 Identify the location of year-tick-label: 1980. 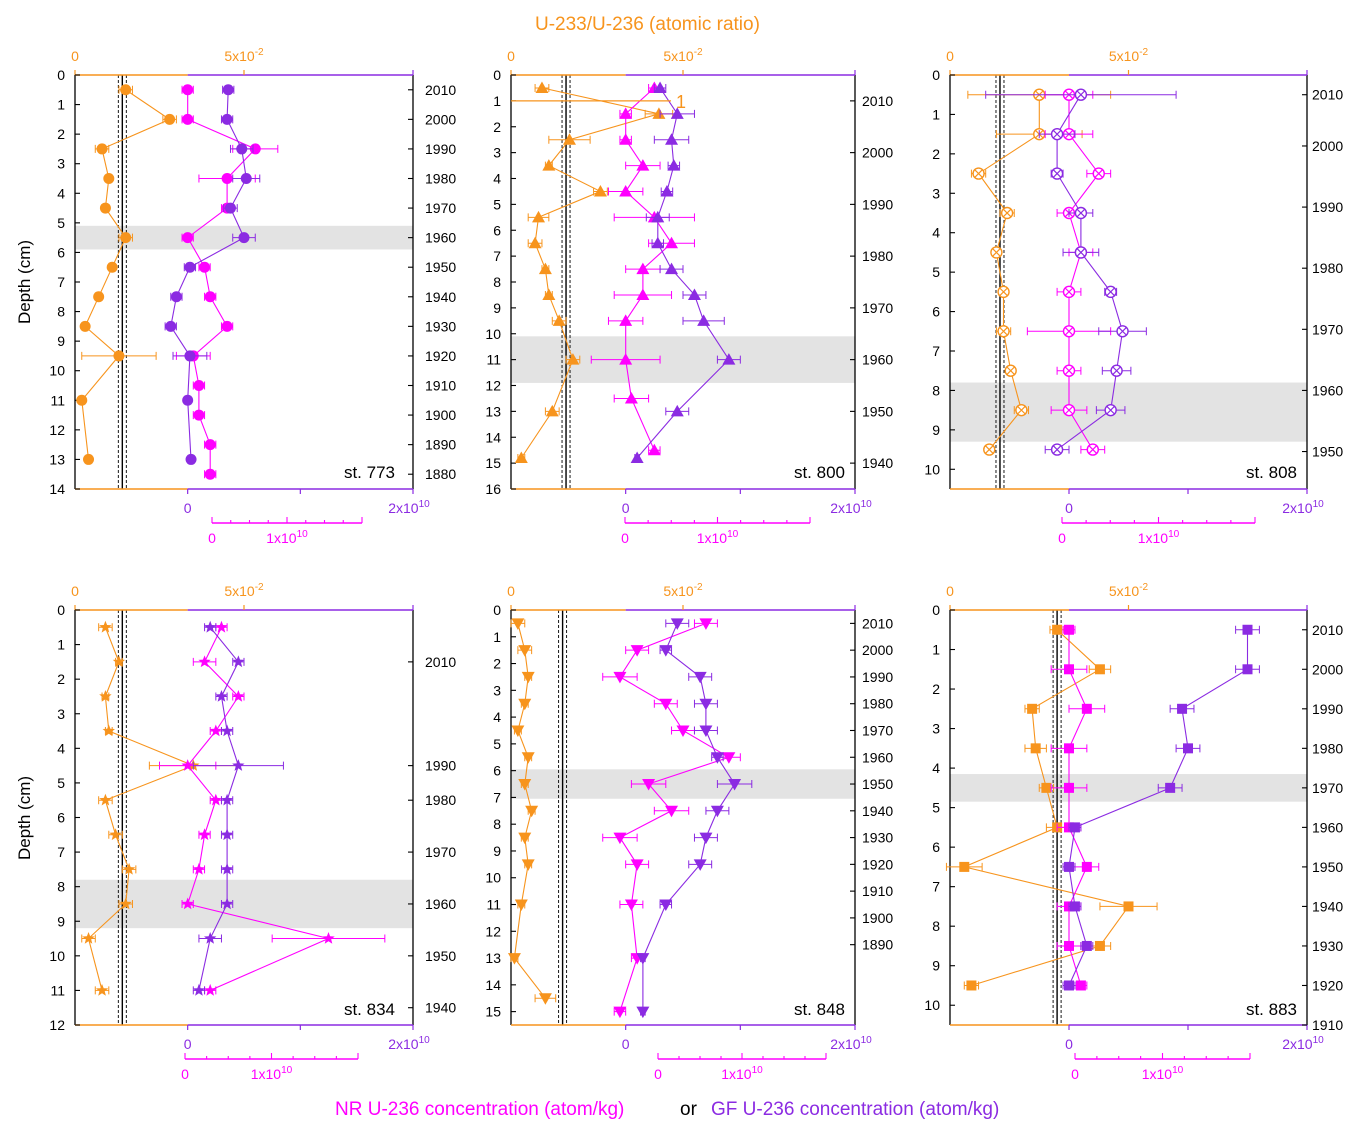
(440, 179).